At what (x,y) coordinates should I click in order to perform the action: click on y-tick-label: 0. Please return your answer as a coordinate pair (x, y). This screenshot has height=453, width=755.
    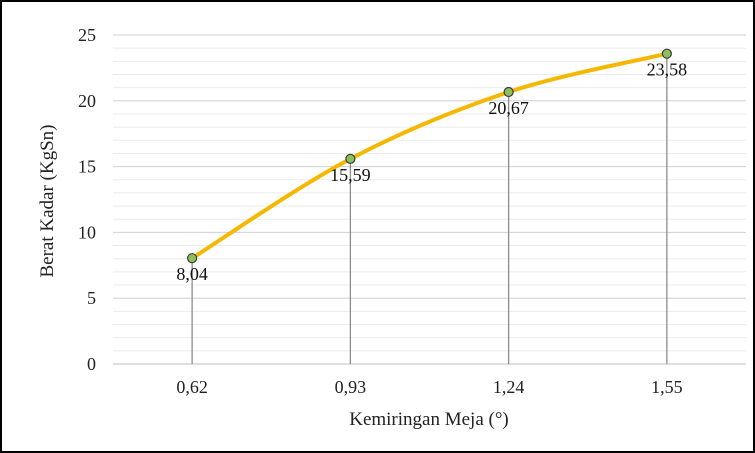
    Looking at the image, I should click on (91, 364).